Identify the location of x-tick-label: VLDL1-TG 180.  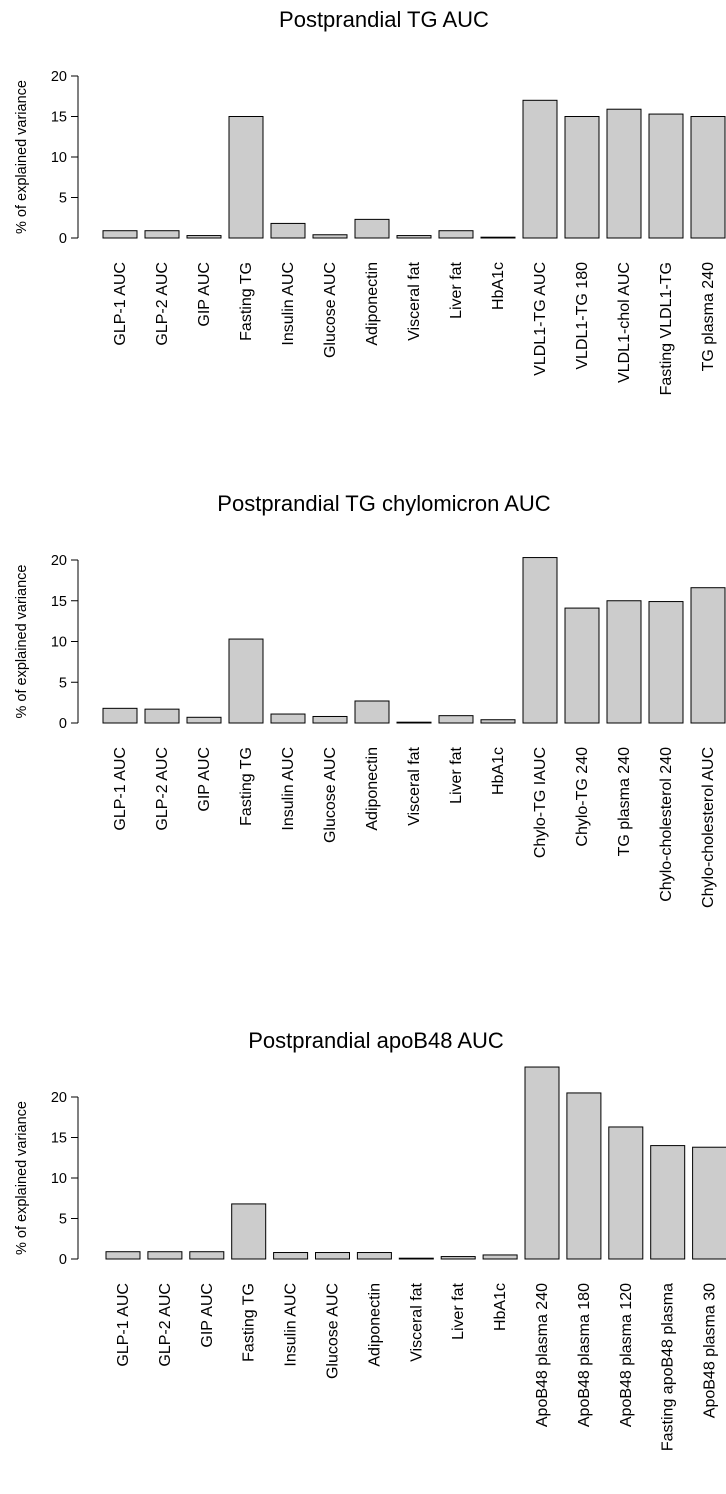
(582, 316).